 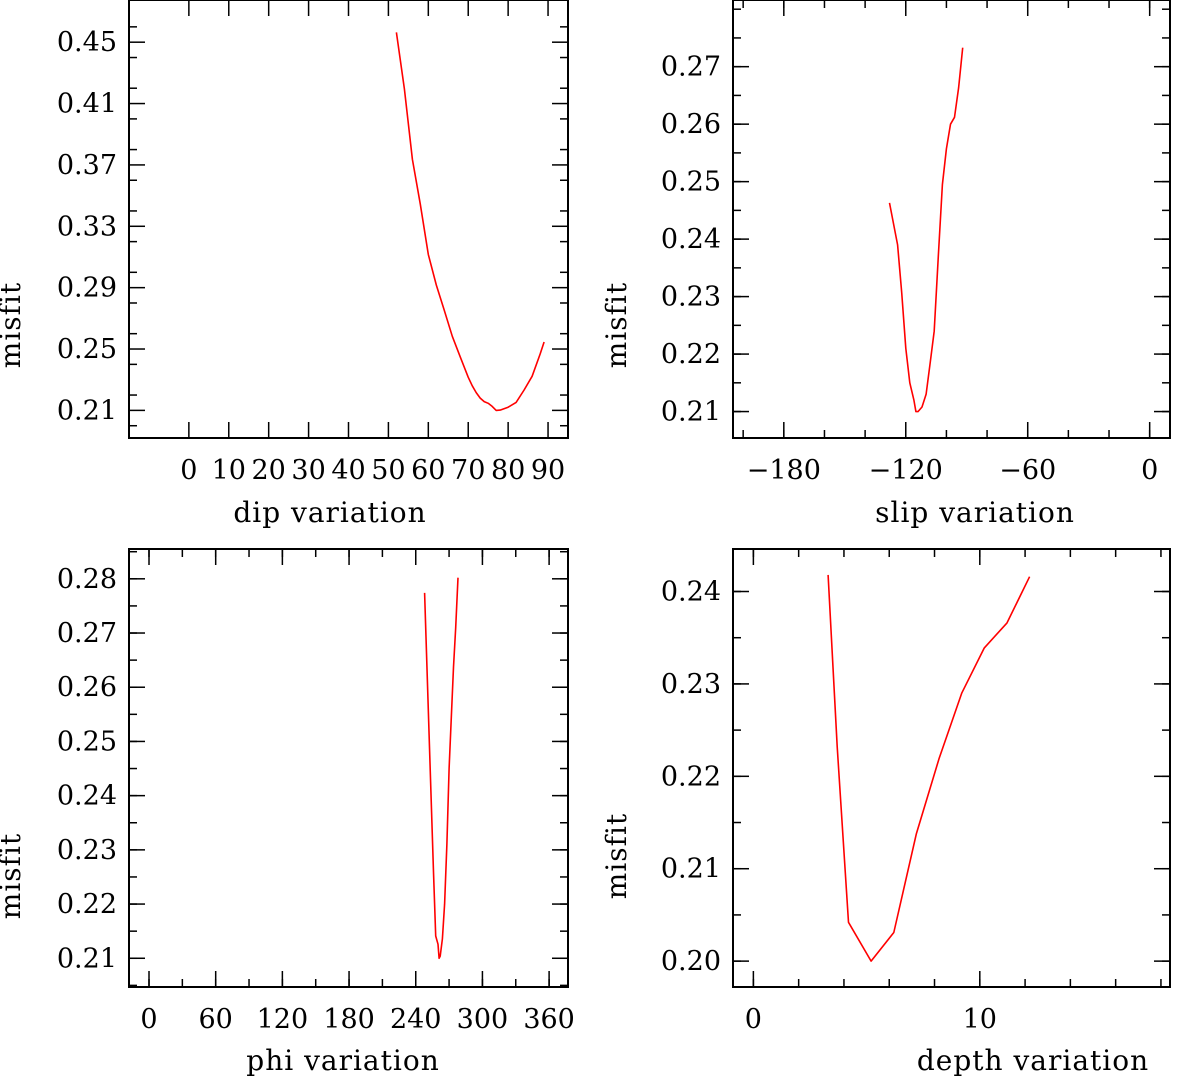 I want to click on depth-x-tick-label: 10, so click(x=980, y=1019).